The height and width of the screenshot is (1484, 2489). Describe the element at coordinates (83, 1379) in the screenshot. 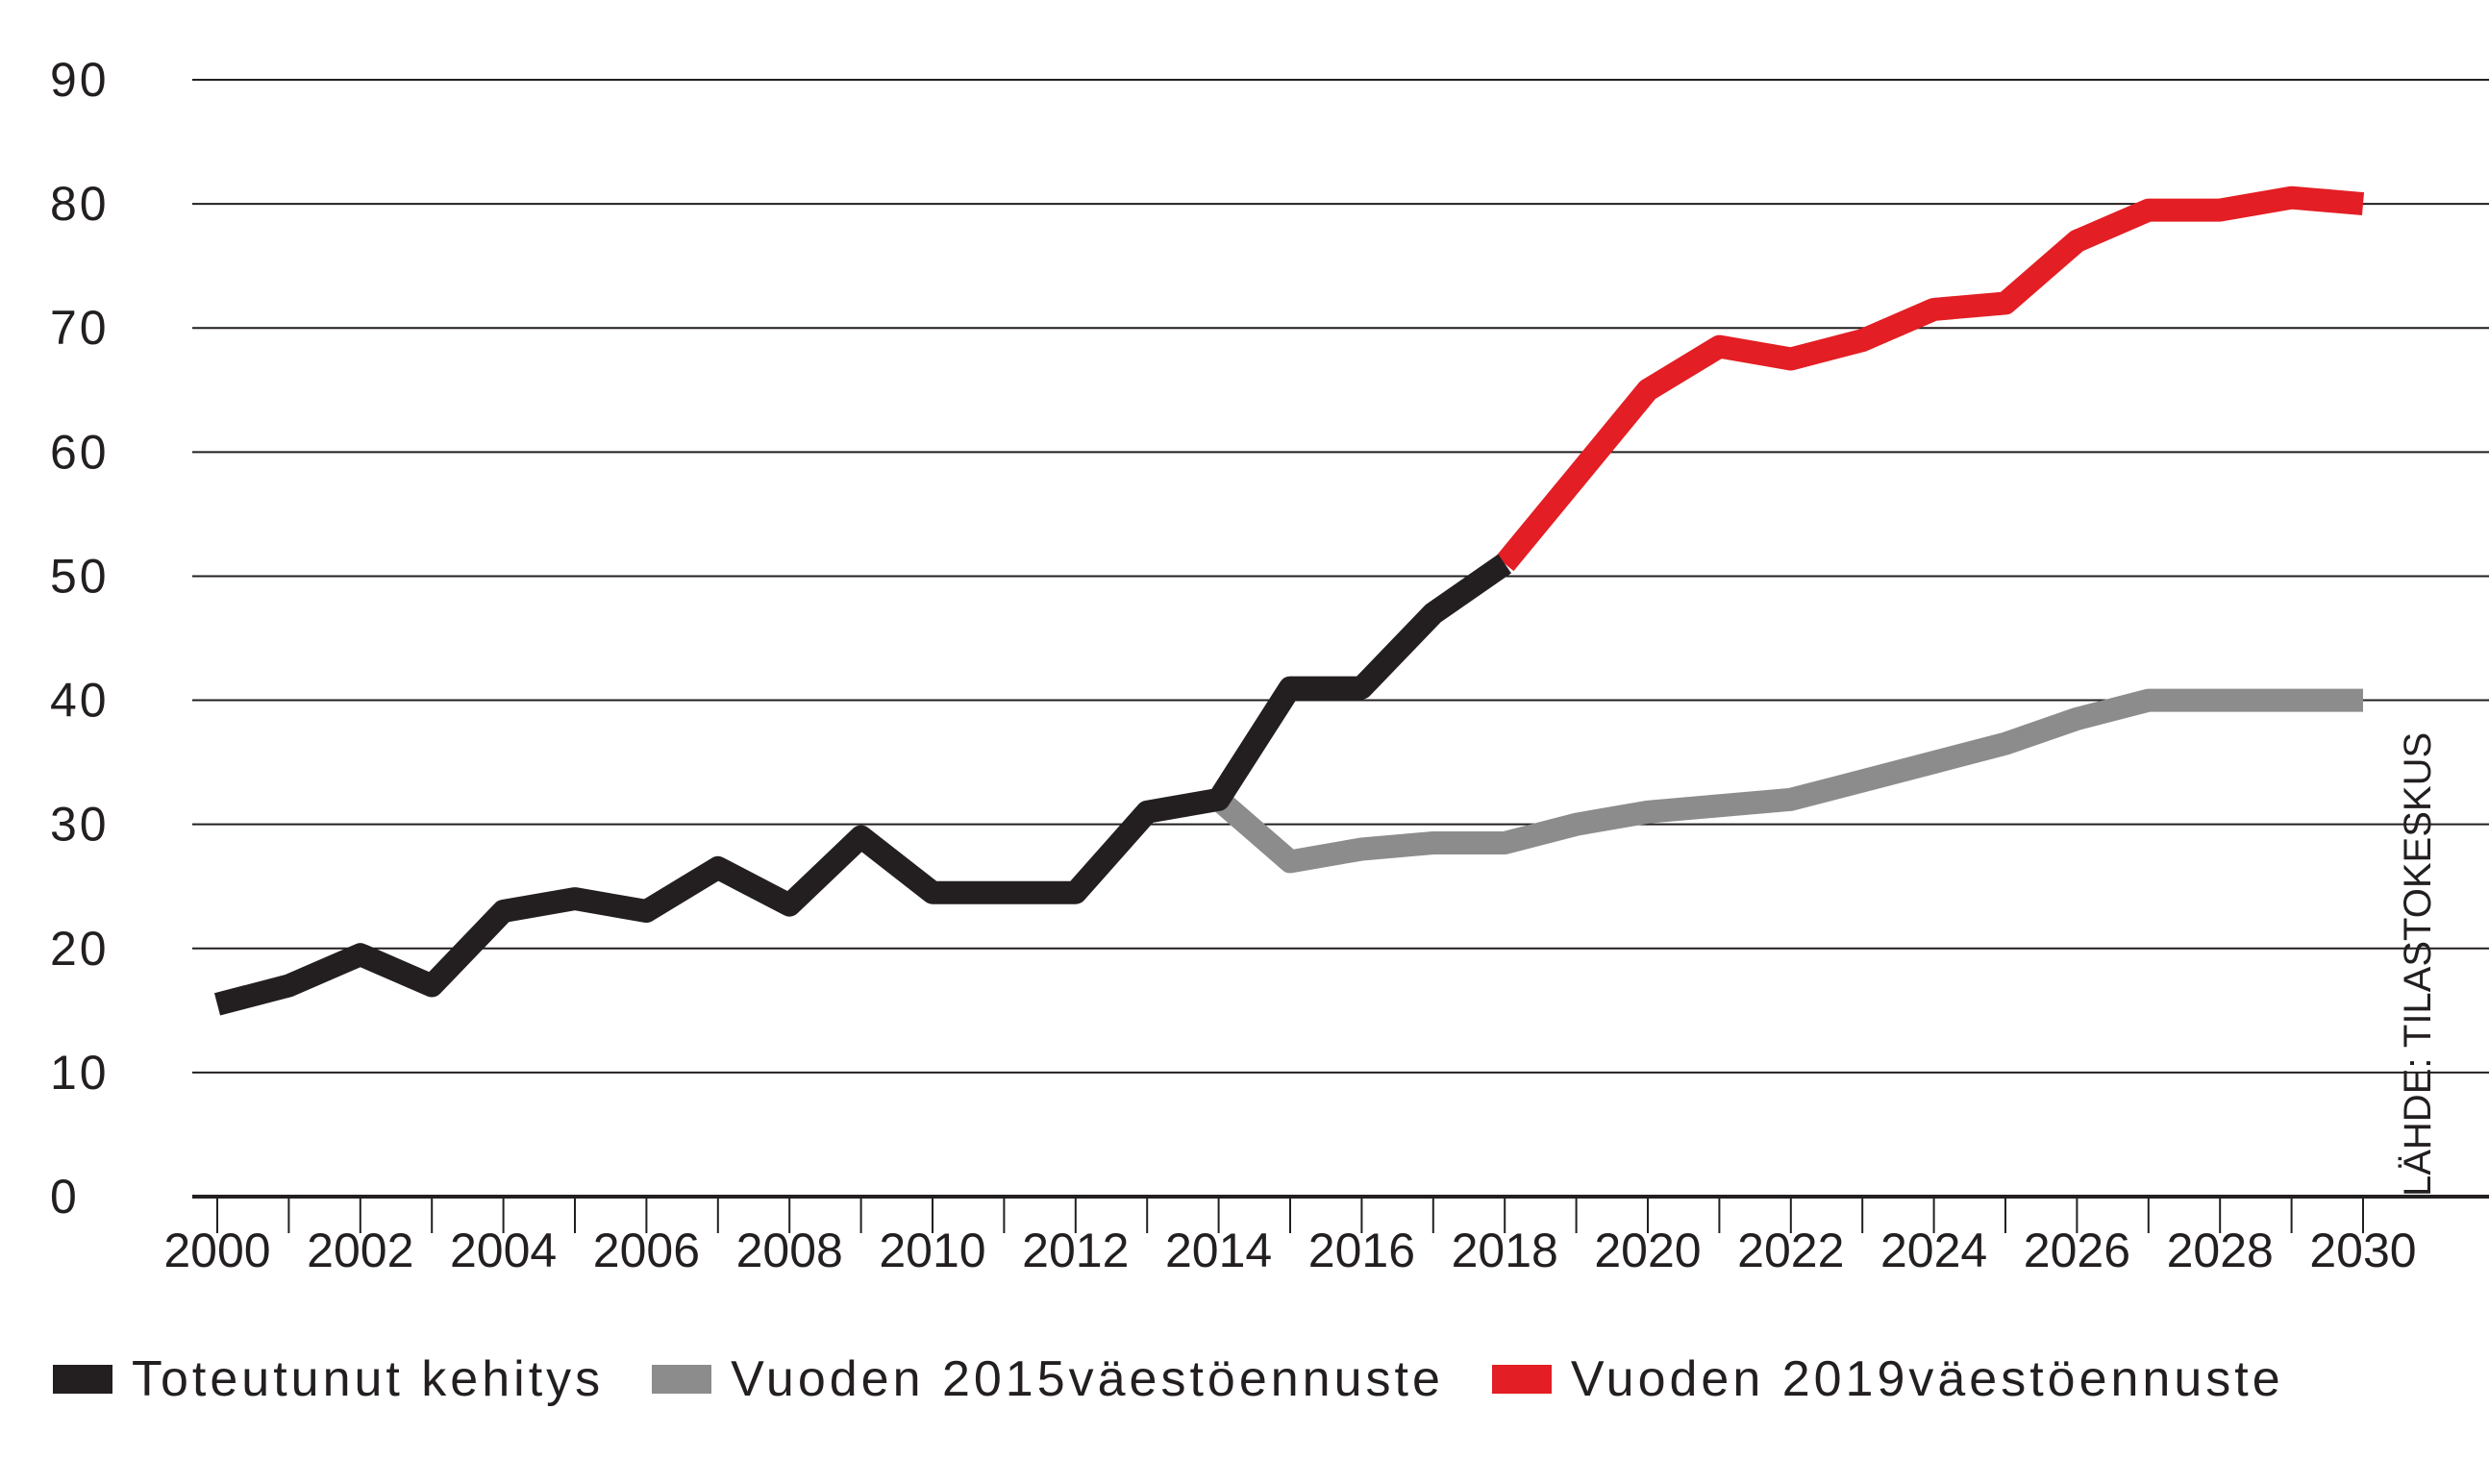

I see `legend-swatch-actual` at that location.